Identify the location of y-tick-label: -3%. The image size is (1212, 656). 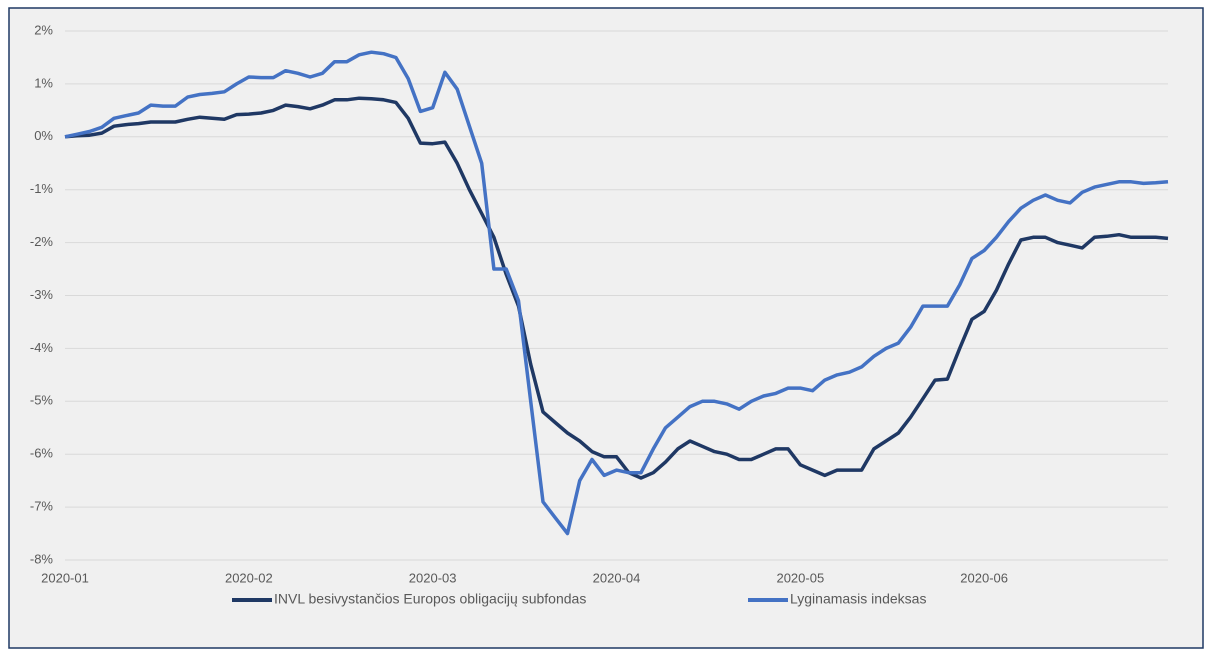
(42, 294).